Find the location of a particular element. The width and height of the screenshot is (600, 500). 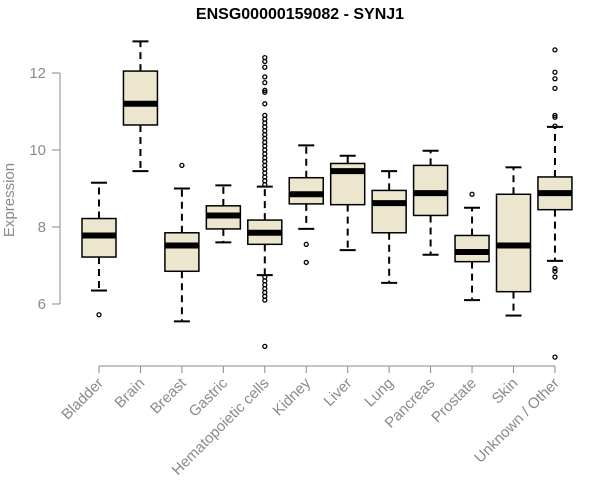

x-tick-label: Kidney is located at coordinates (292, 396).